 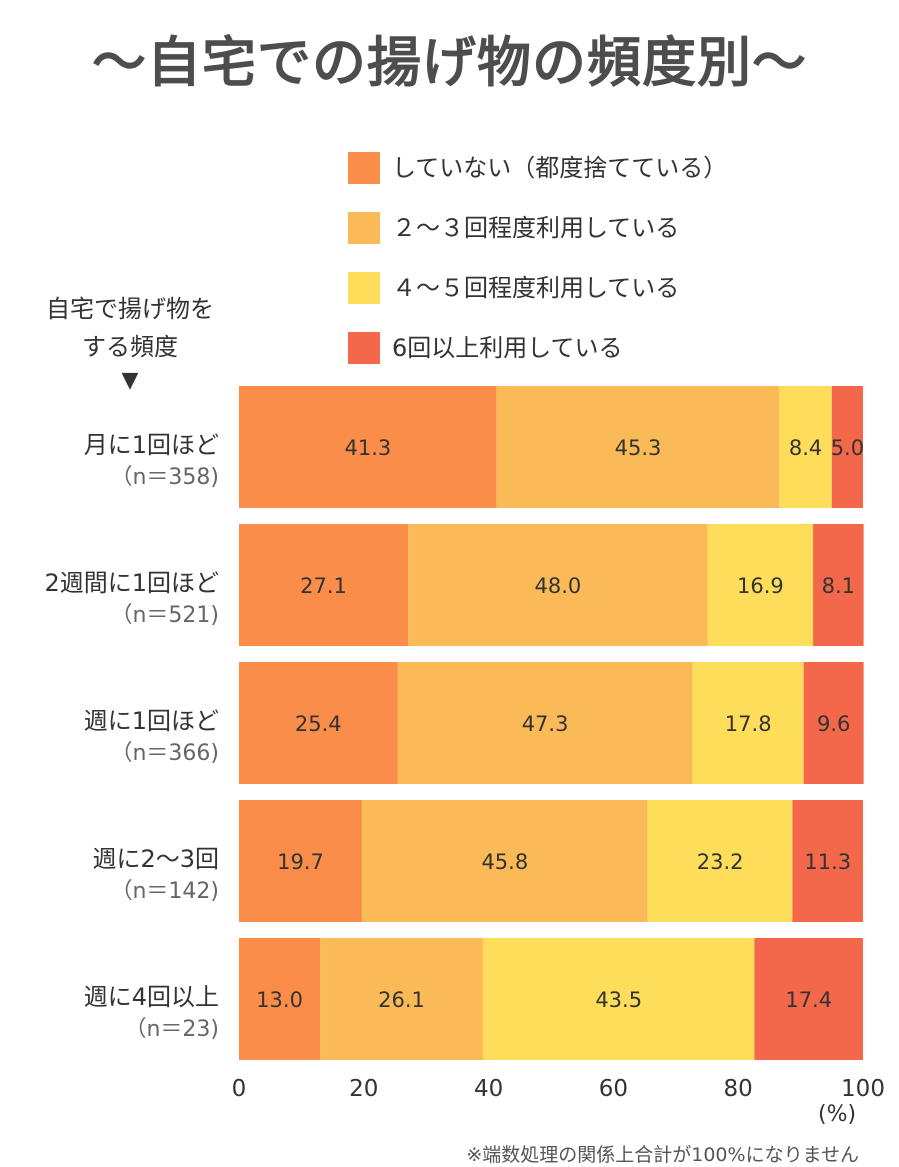 I want to click on category-label: 2週間に1回ほど （n＝521), so click(x=131, y=599).